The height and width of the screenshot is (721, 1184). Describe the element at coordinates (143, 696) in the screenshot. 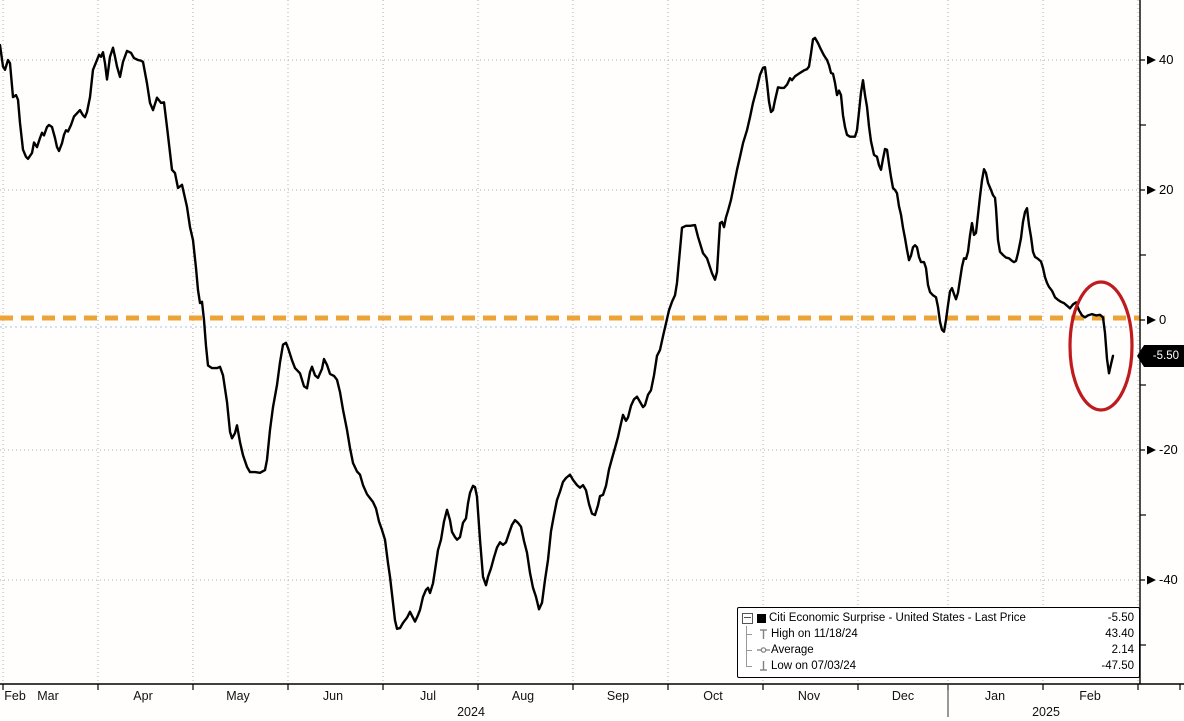

I see `x-axis-month-label: Apr` at that location.